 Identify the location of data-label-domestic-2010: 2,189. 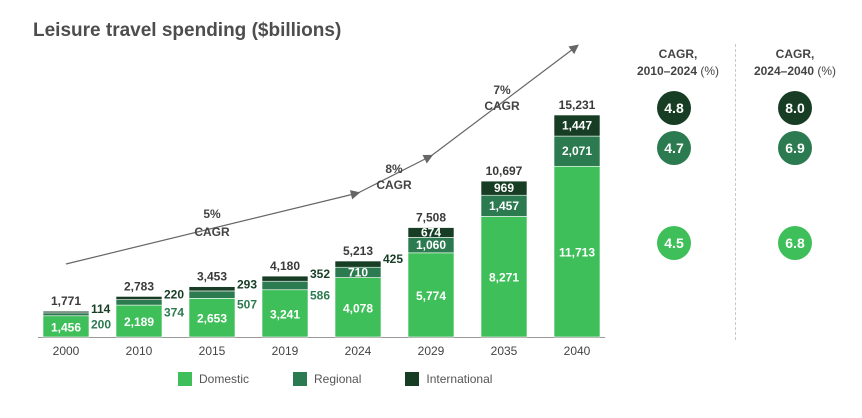
(139, 322).